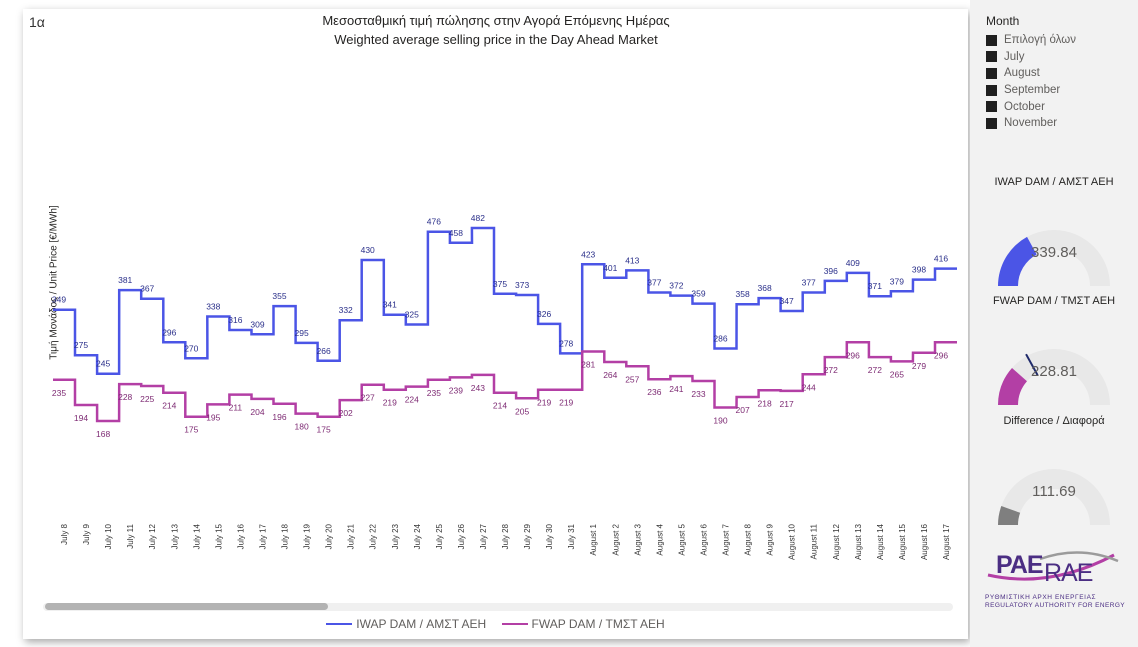 This screenshot has height=647, width=1138. I want to click on slicer-item-select-all: Επιλογή όλων, so click(1031, 40).